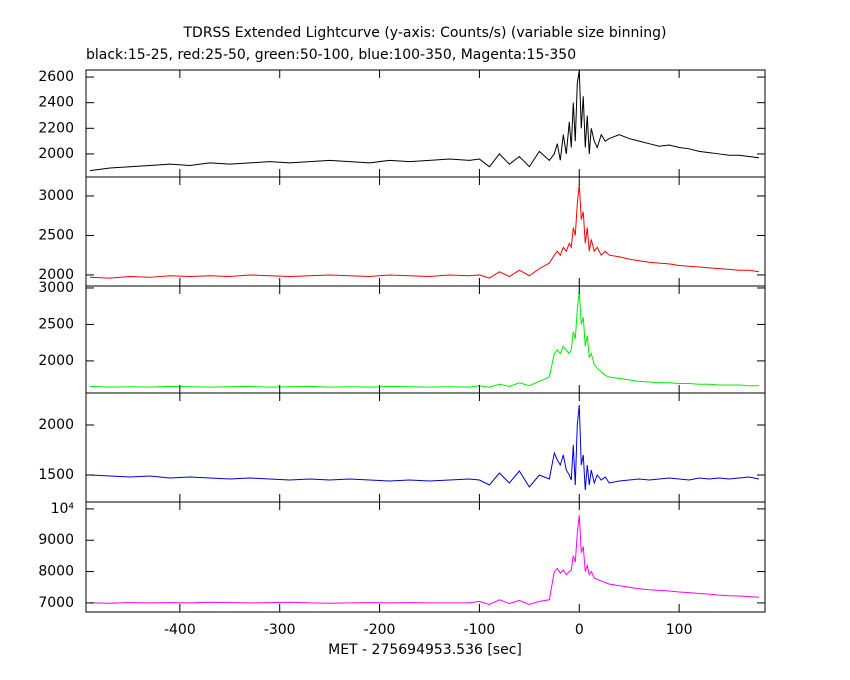 Image resolution: width=850 pixels, height=680 pixels. Describe the element at coordinates (56, 572) in the screenshot. I see `y-tick-label: 8000` at that location.